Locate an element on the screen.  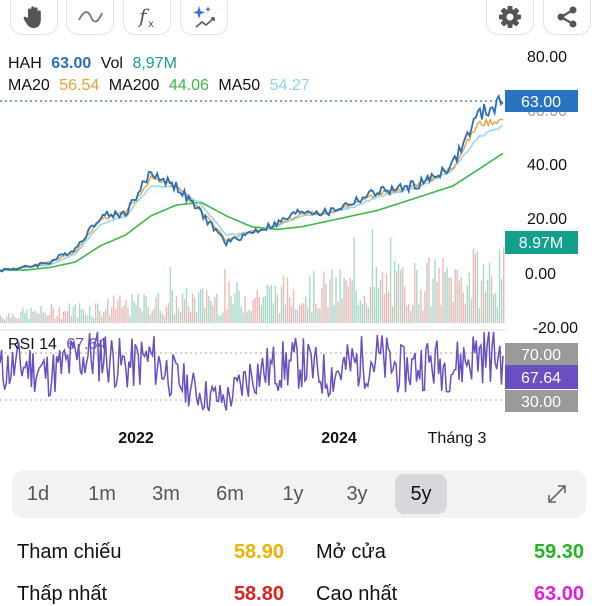
timeframe-3m: 3m is located at coordinates (166, 494).